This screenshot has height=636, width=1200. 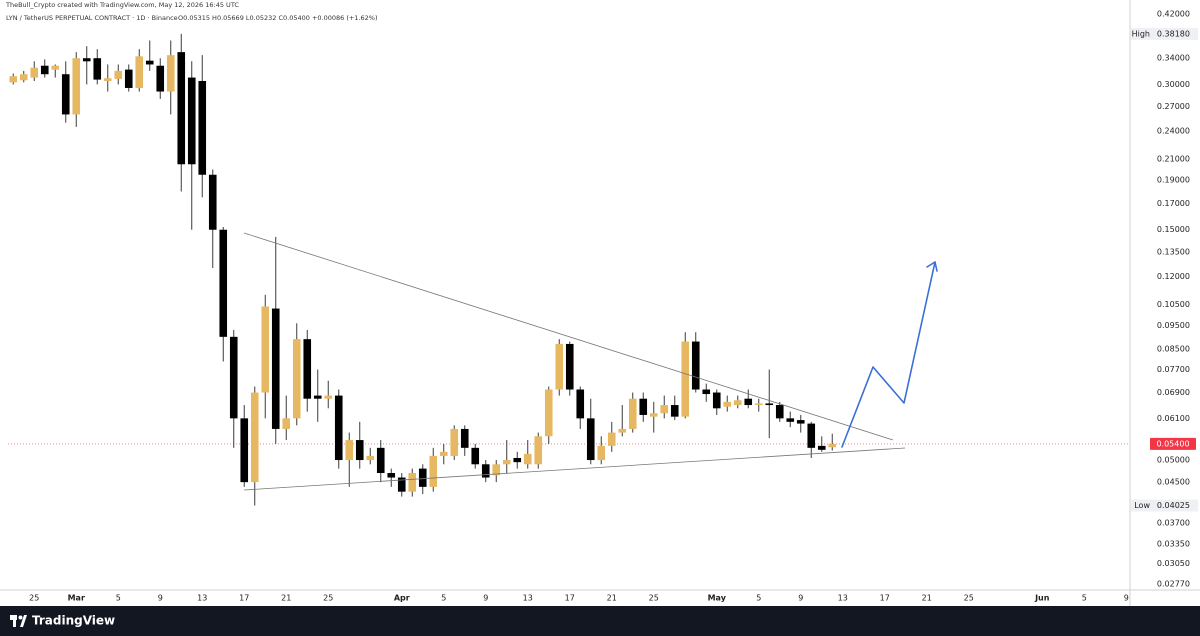 What do you see at coordinates (1173, 369) in the screenshot?
I see `y-tick-label: 0.07700` at bounding box center [1173, 369].